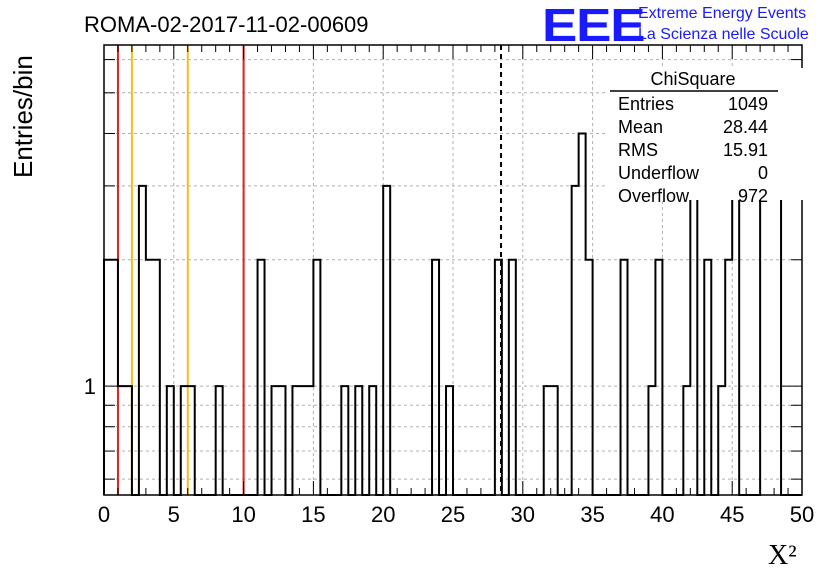 This screenshot has height=572, width=836. Describe the element at coordinates (646, 104) in the screenshot. I see `stats-row-label: Entries` at that location.